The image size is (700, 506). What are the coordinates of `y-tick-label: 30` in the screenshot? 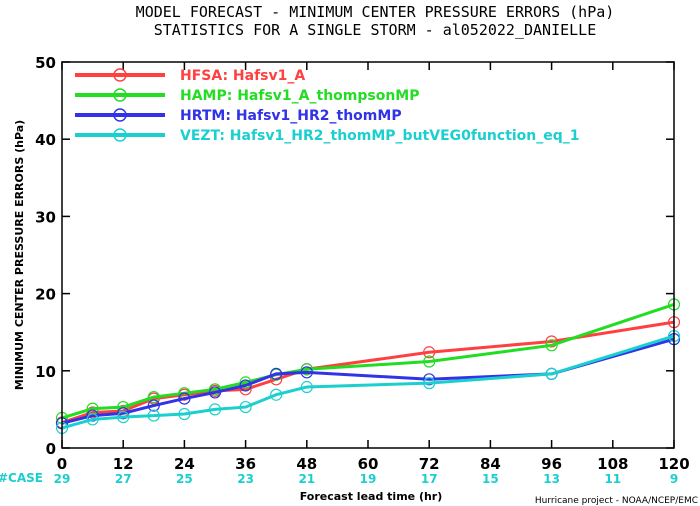 It's located at (45, 217).